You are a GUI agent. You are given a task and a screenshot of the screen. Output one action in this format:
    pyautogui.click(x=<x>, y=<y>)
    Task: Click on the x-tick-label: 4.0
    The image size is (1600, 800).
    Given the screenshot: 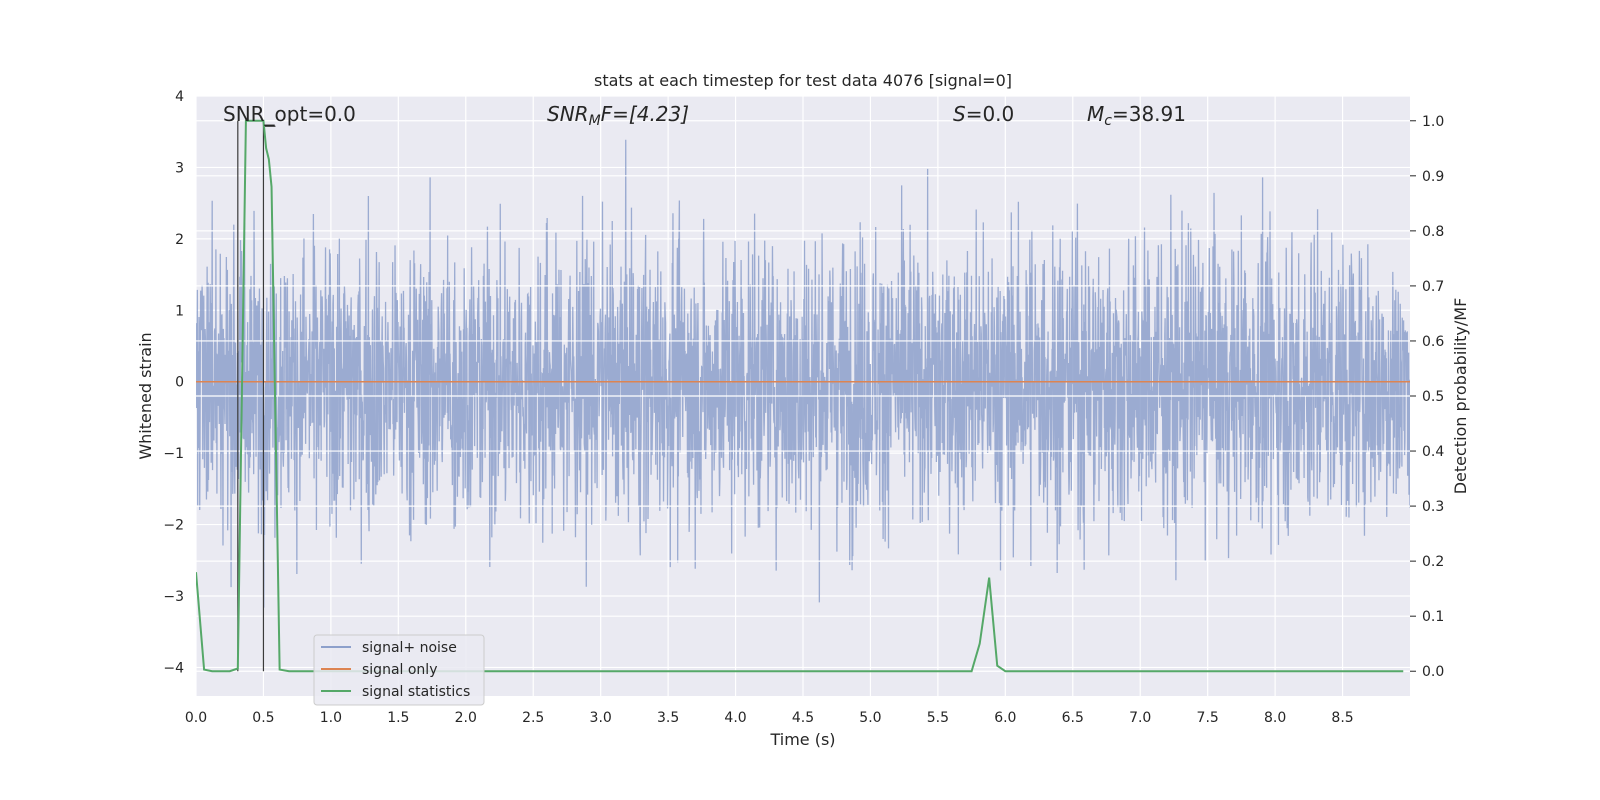 What is the action you would take?
    pyautogui.click(x=735, y=718)
    